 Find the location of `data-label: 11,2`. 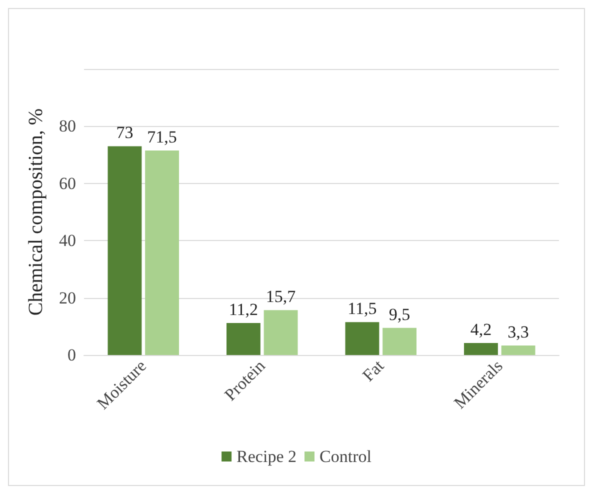

data-label: 11,2 is located at coordinates (243, 309).